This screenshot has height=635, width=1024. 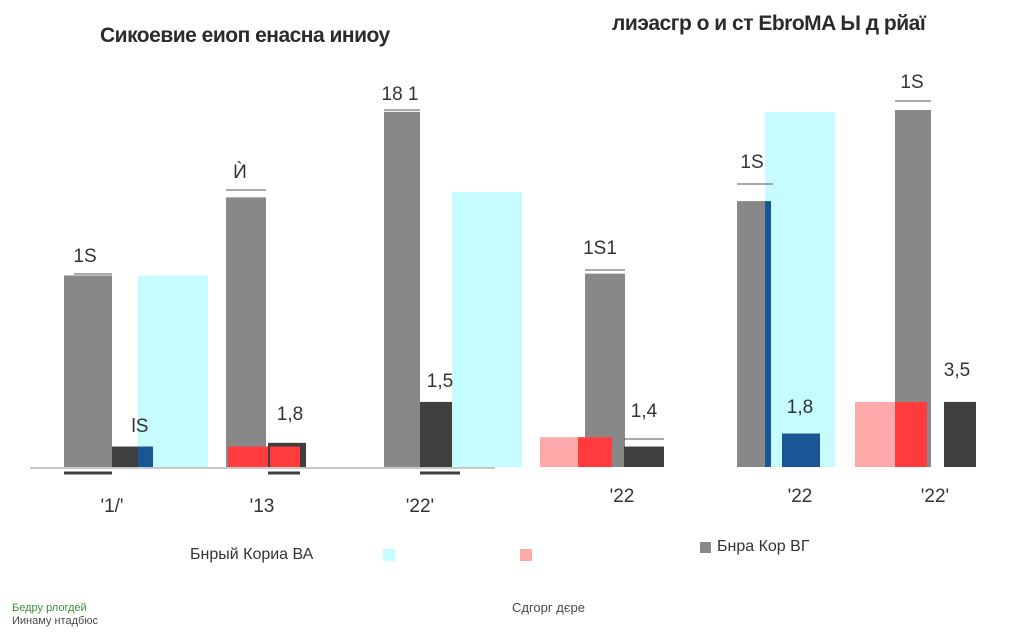 What do you see at coordinates (55, 621) in the screenshot?
I see `source-note-left-2: Иинаму нтадбюс` at bounding box center [55, 621].